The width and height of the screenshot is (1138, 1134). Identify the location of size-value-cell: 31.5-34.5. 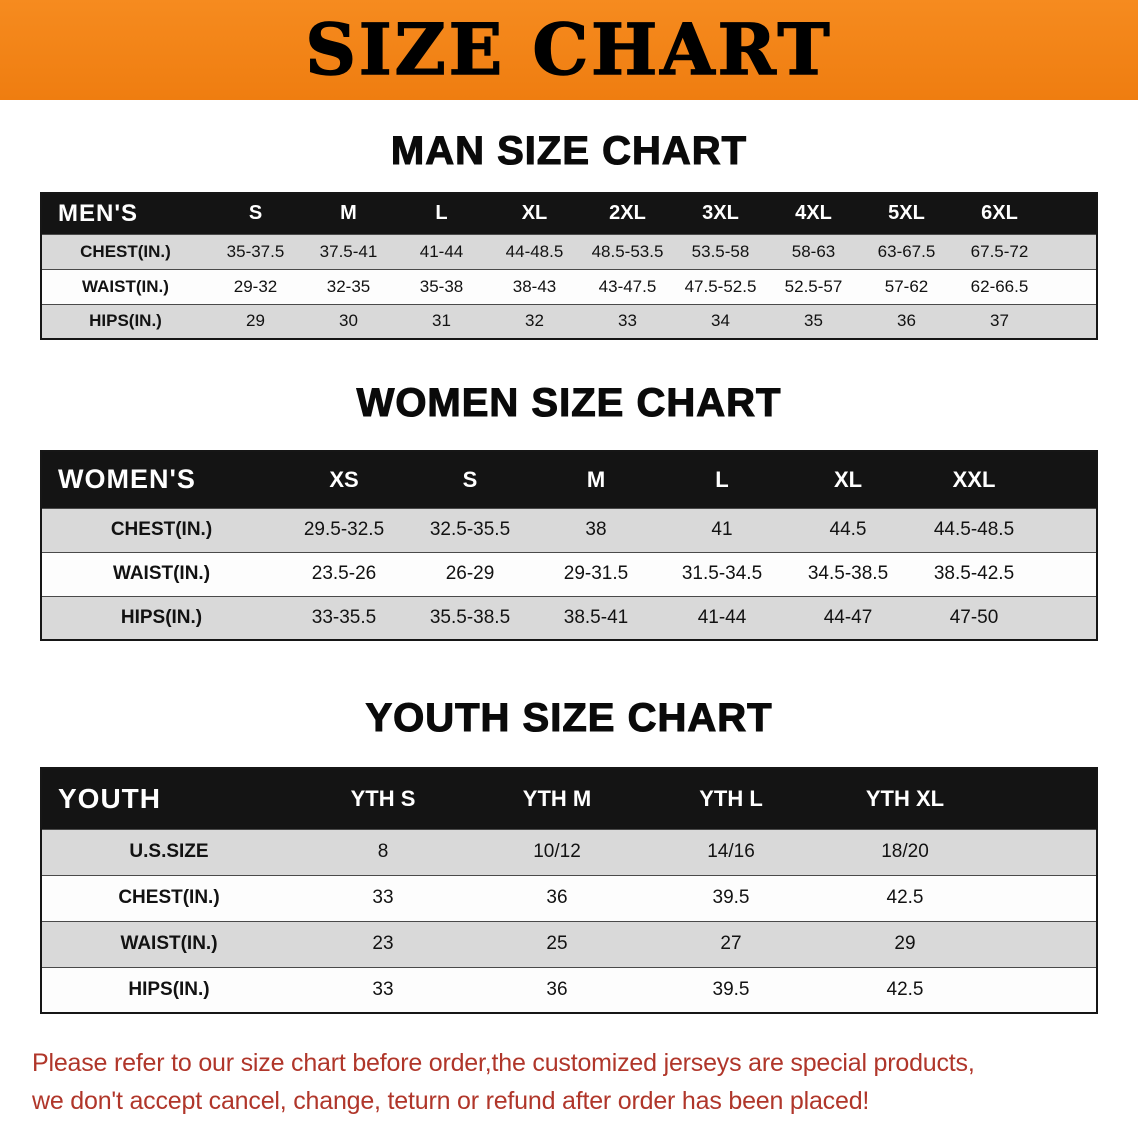
(722, 573).